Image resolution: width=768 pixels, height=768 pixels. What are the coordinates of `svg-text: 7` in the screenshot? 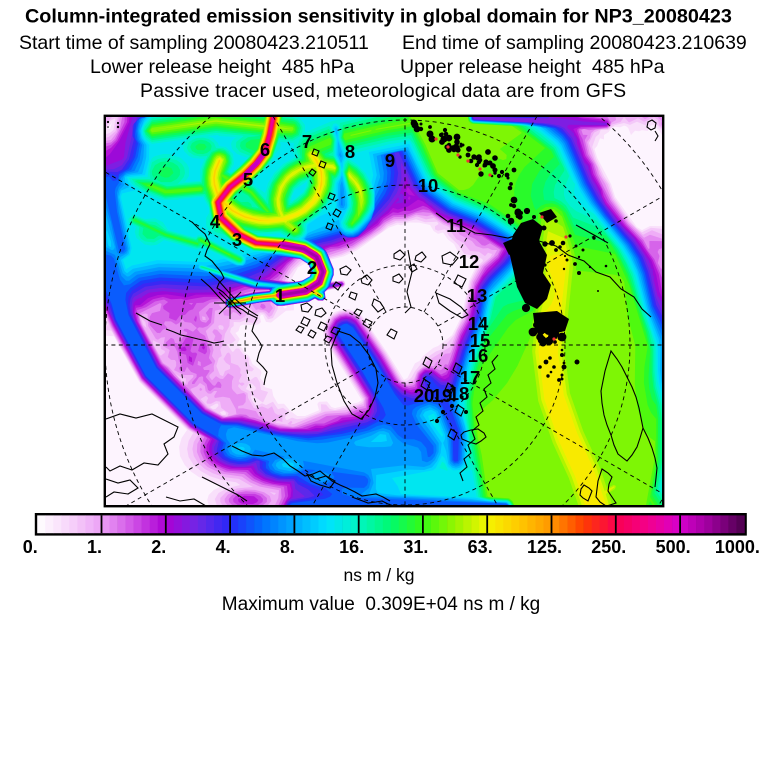 It's located at (307, 141).